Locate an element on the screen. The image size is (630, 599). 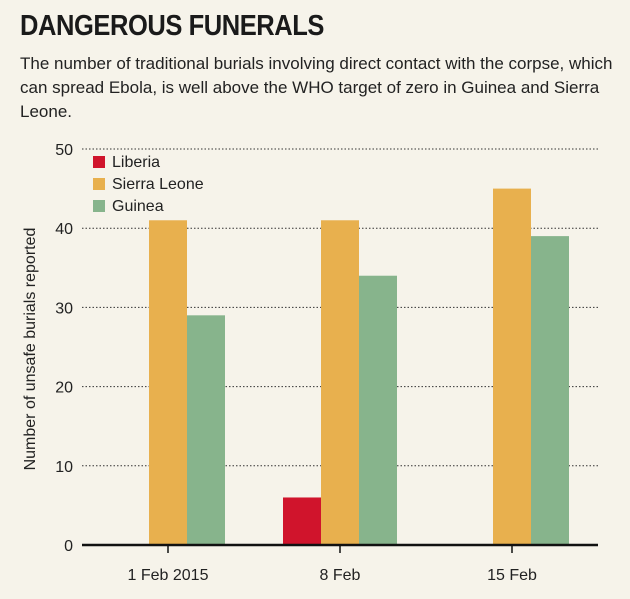
y-tick-label: 50 is located at coordinates (64, 150).